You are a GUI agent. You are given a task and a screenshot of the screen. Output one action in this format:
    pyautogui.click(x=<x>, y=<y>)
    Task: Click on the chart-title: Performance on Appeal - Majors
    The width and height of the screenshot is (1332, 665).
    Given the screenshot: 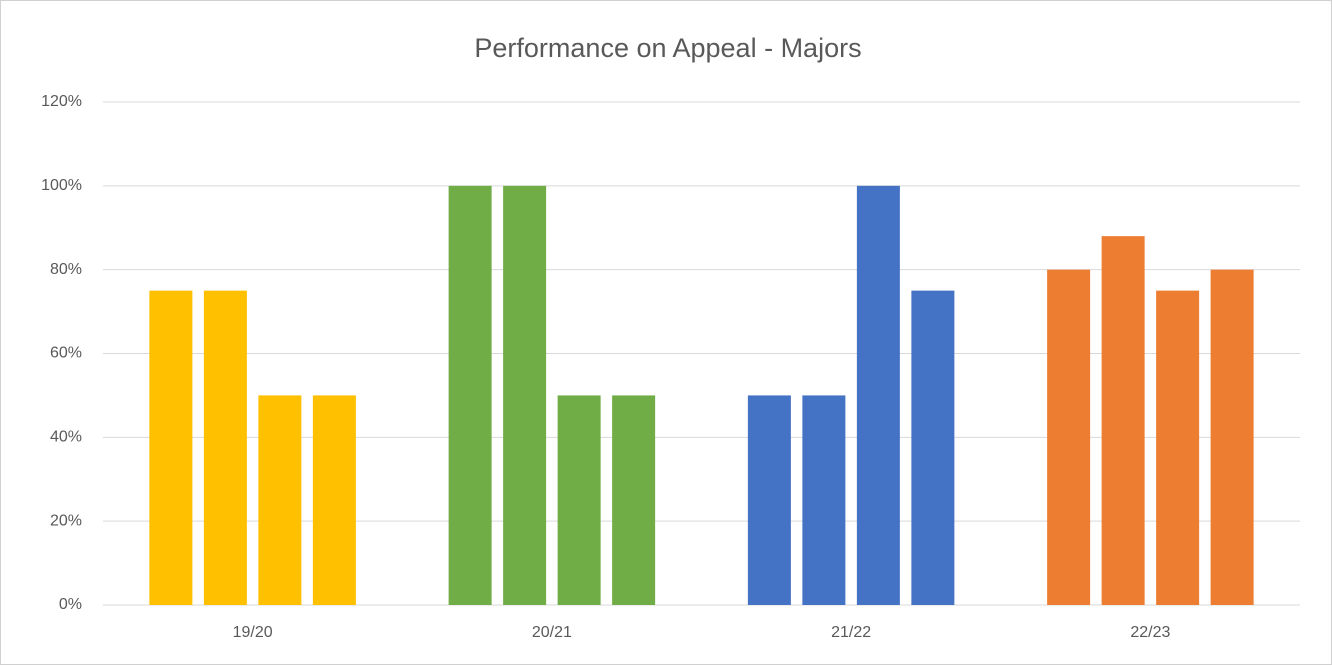 What is the action you would take?
    pyautogui.click(x=667, y=48)
    